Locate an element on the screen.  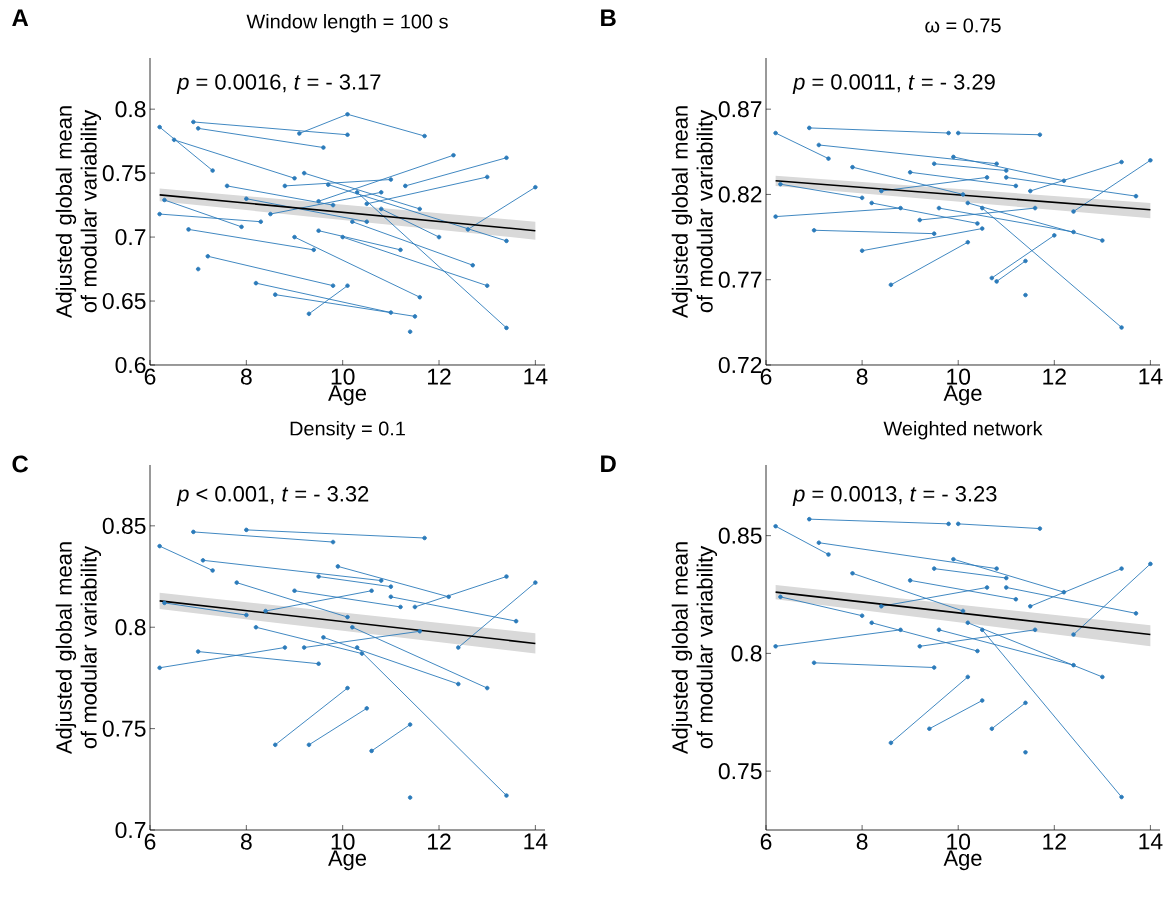
y-tick-label: 0.87 is located at coordinates (740, 109).